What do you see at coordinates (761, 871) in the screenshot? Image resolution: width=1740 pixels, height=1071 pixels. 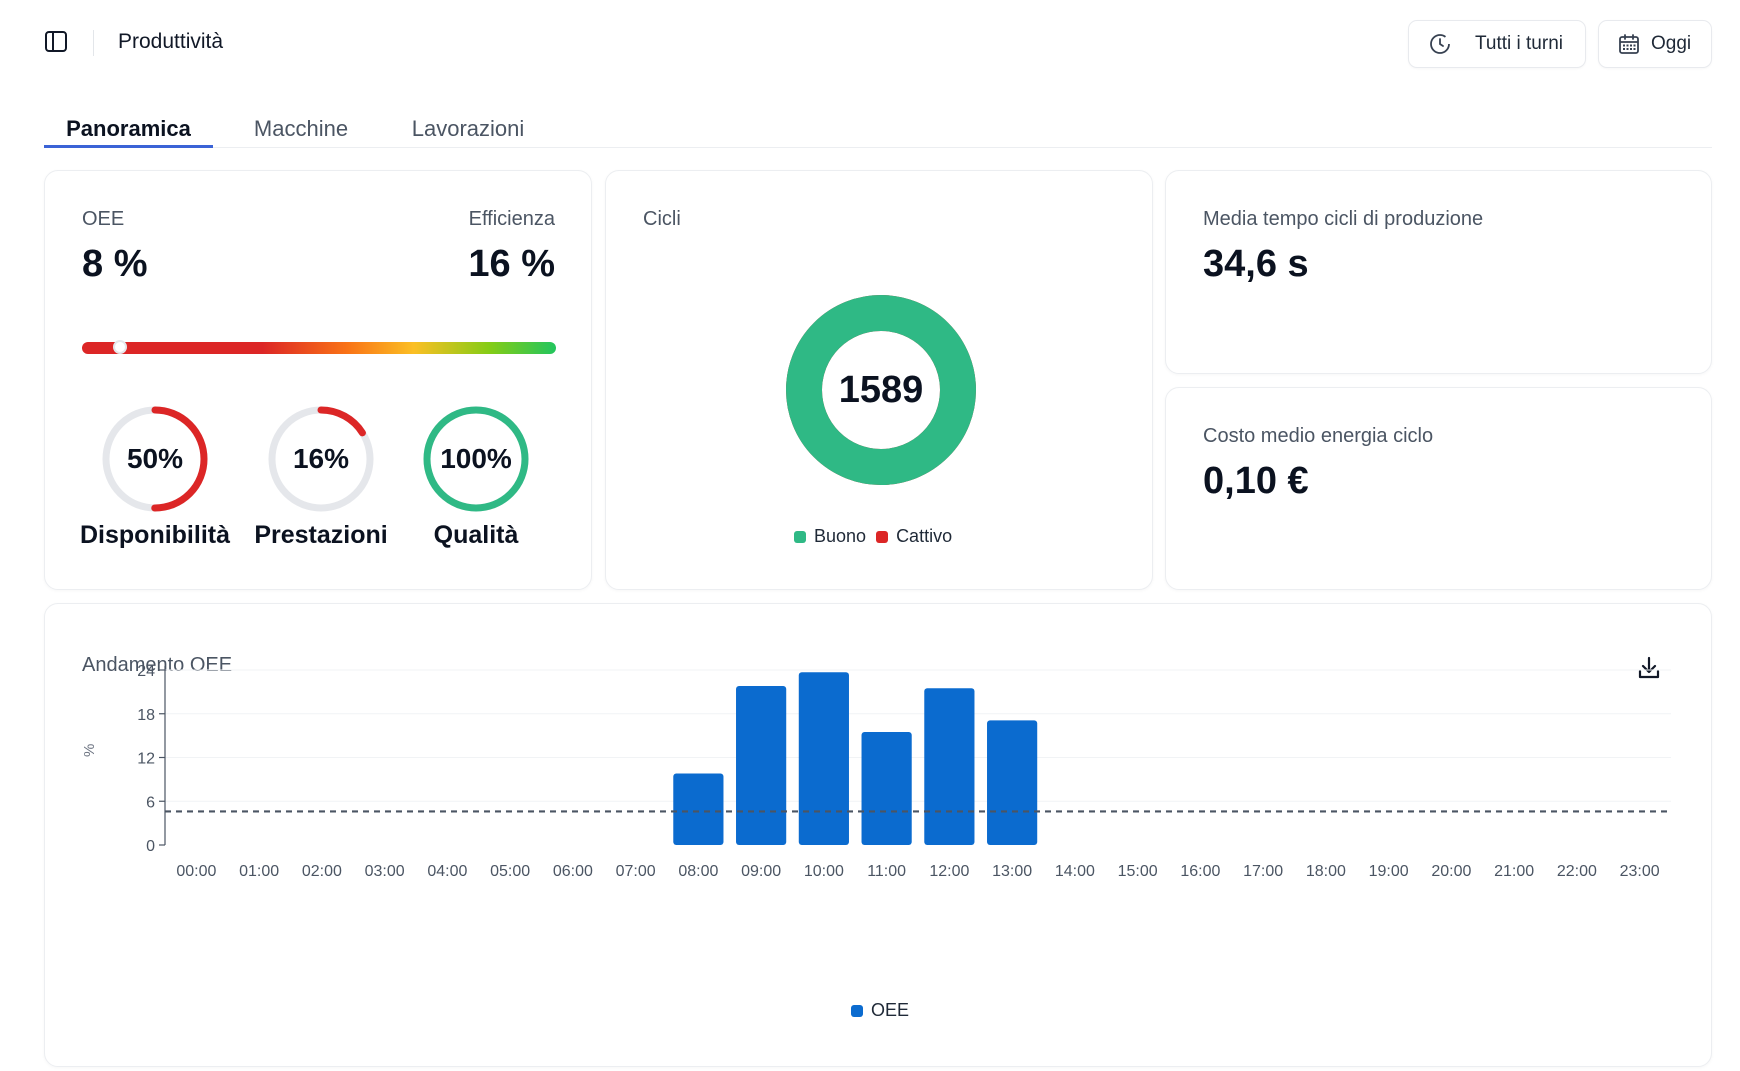 I see `x-tick-label: 09:00` at bounding box center [761, 871].